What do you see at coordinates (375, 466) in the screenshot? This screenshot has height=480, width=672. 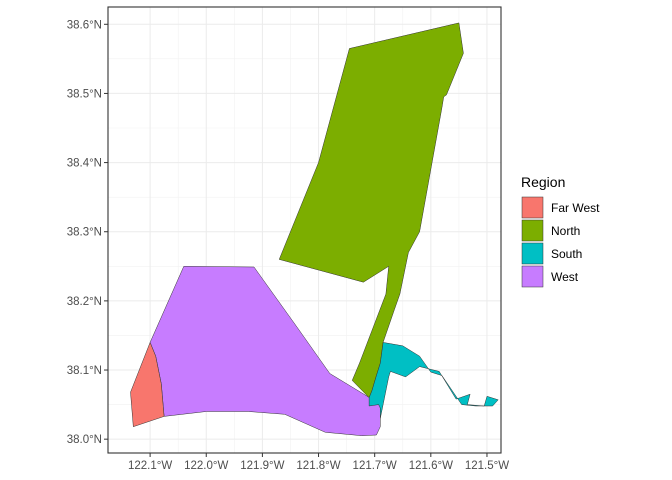 I see `x-tick-label: 121.7°W` at bounding box center [375, 466].